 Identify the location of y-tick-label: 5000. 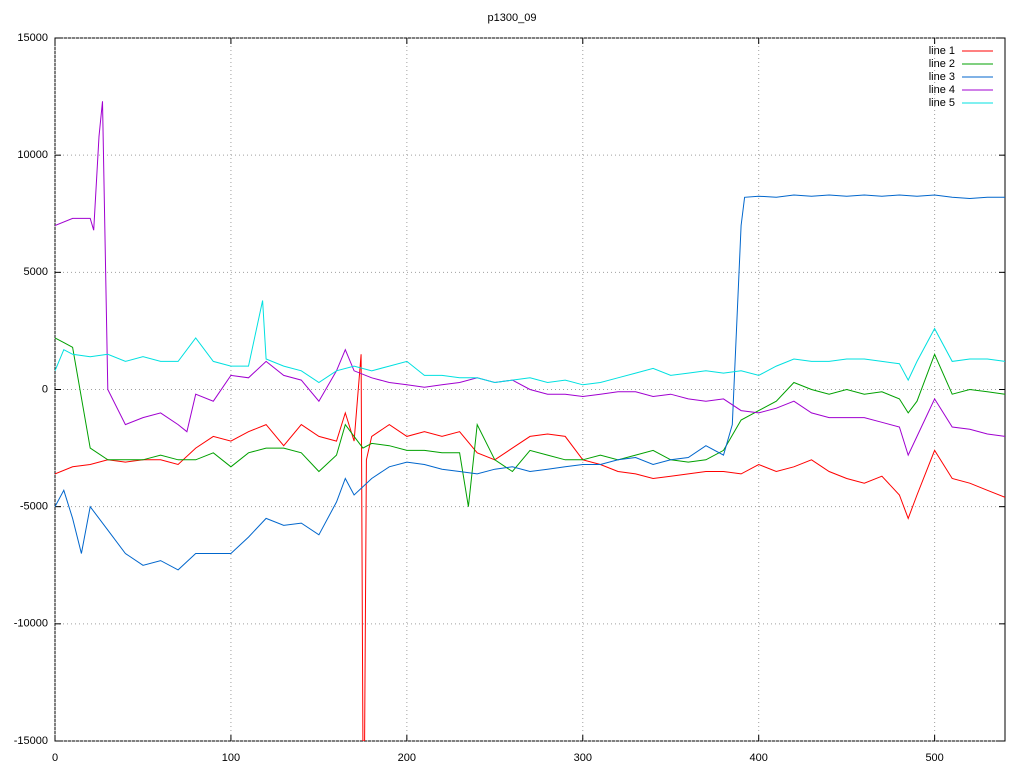
(36, 272).